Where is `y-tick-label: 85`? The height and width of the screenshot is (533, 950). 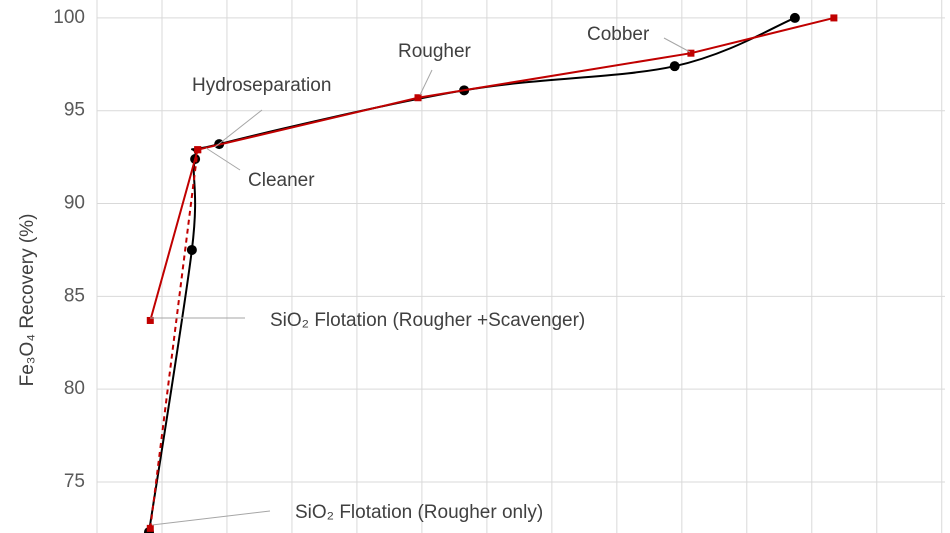
y-tick-label: 85 is located at coordinates (74, 295).